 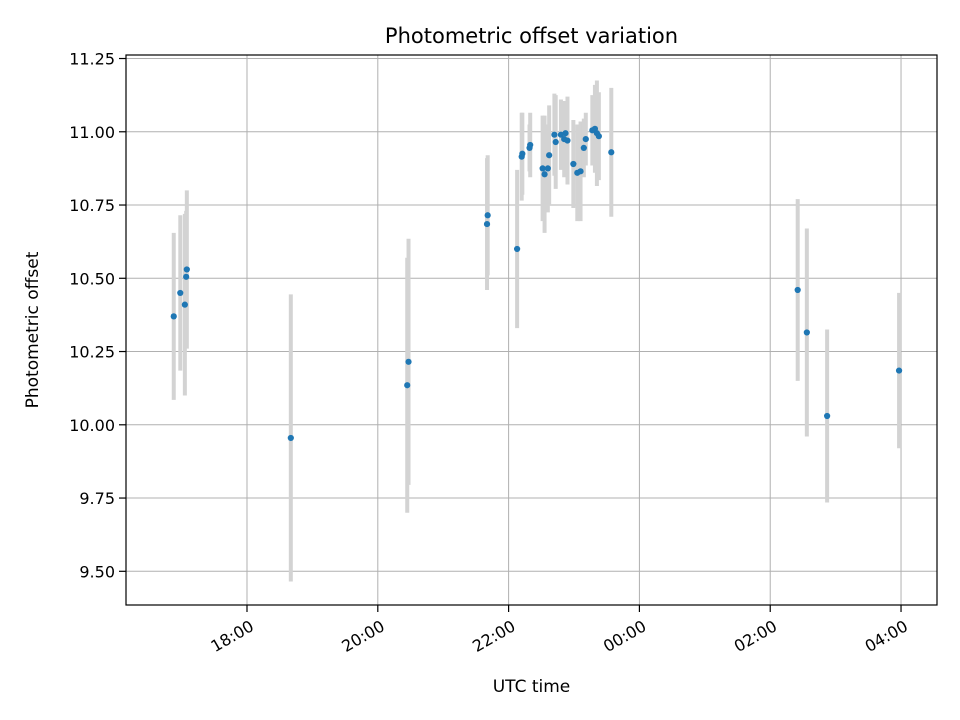 What do you see at coordinates (33, 329) in the screenshot?
I see `y-axis-label: Photometric offset` at bounding box center [33, 329].